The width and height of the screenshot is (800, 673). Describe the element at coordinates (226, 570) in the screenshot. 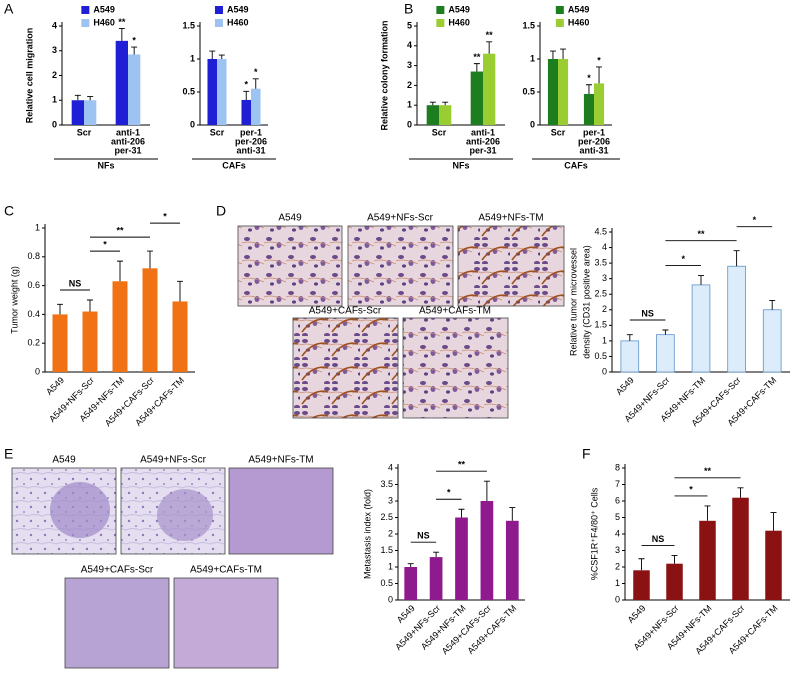

I see `image-label: A549+CAFs-TM` at that location.